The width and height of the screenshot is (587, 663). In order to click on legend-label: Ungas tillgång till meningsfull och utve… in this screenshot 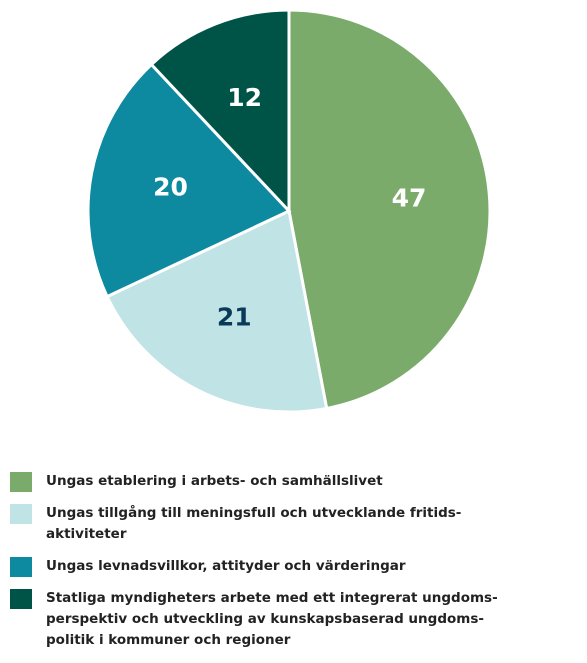, I will do `click(254, 523)`.